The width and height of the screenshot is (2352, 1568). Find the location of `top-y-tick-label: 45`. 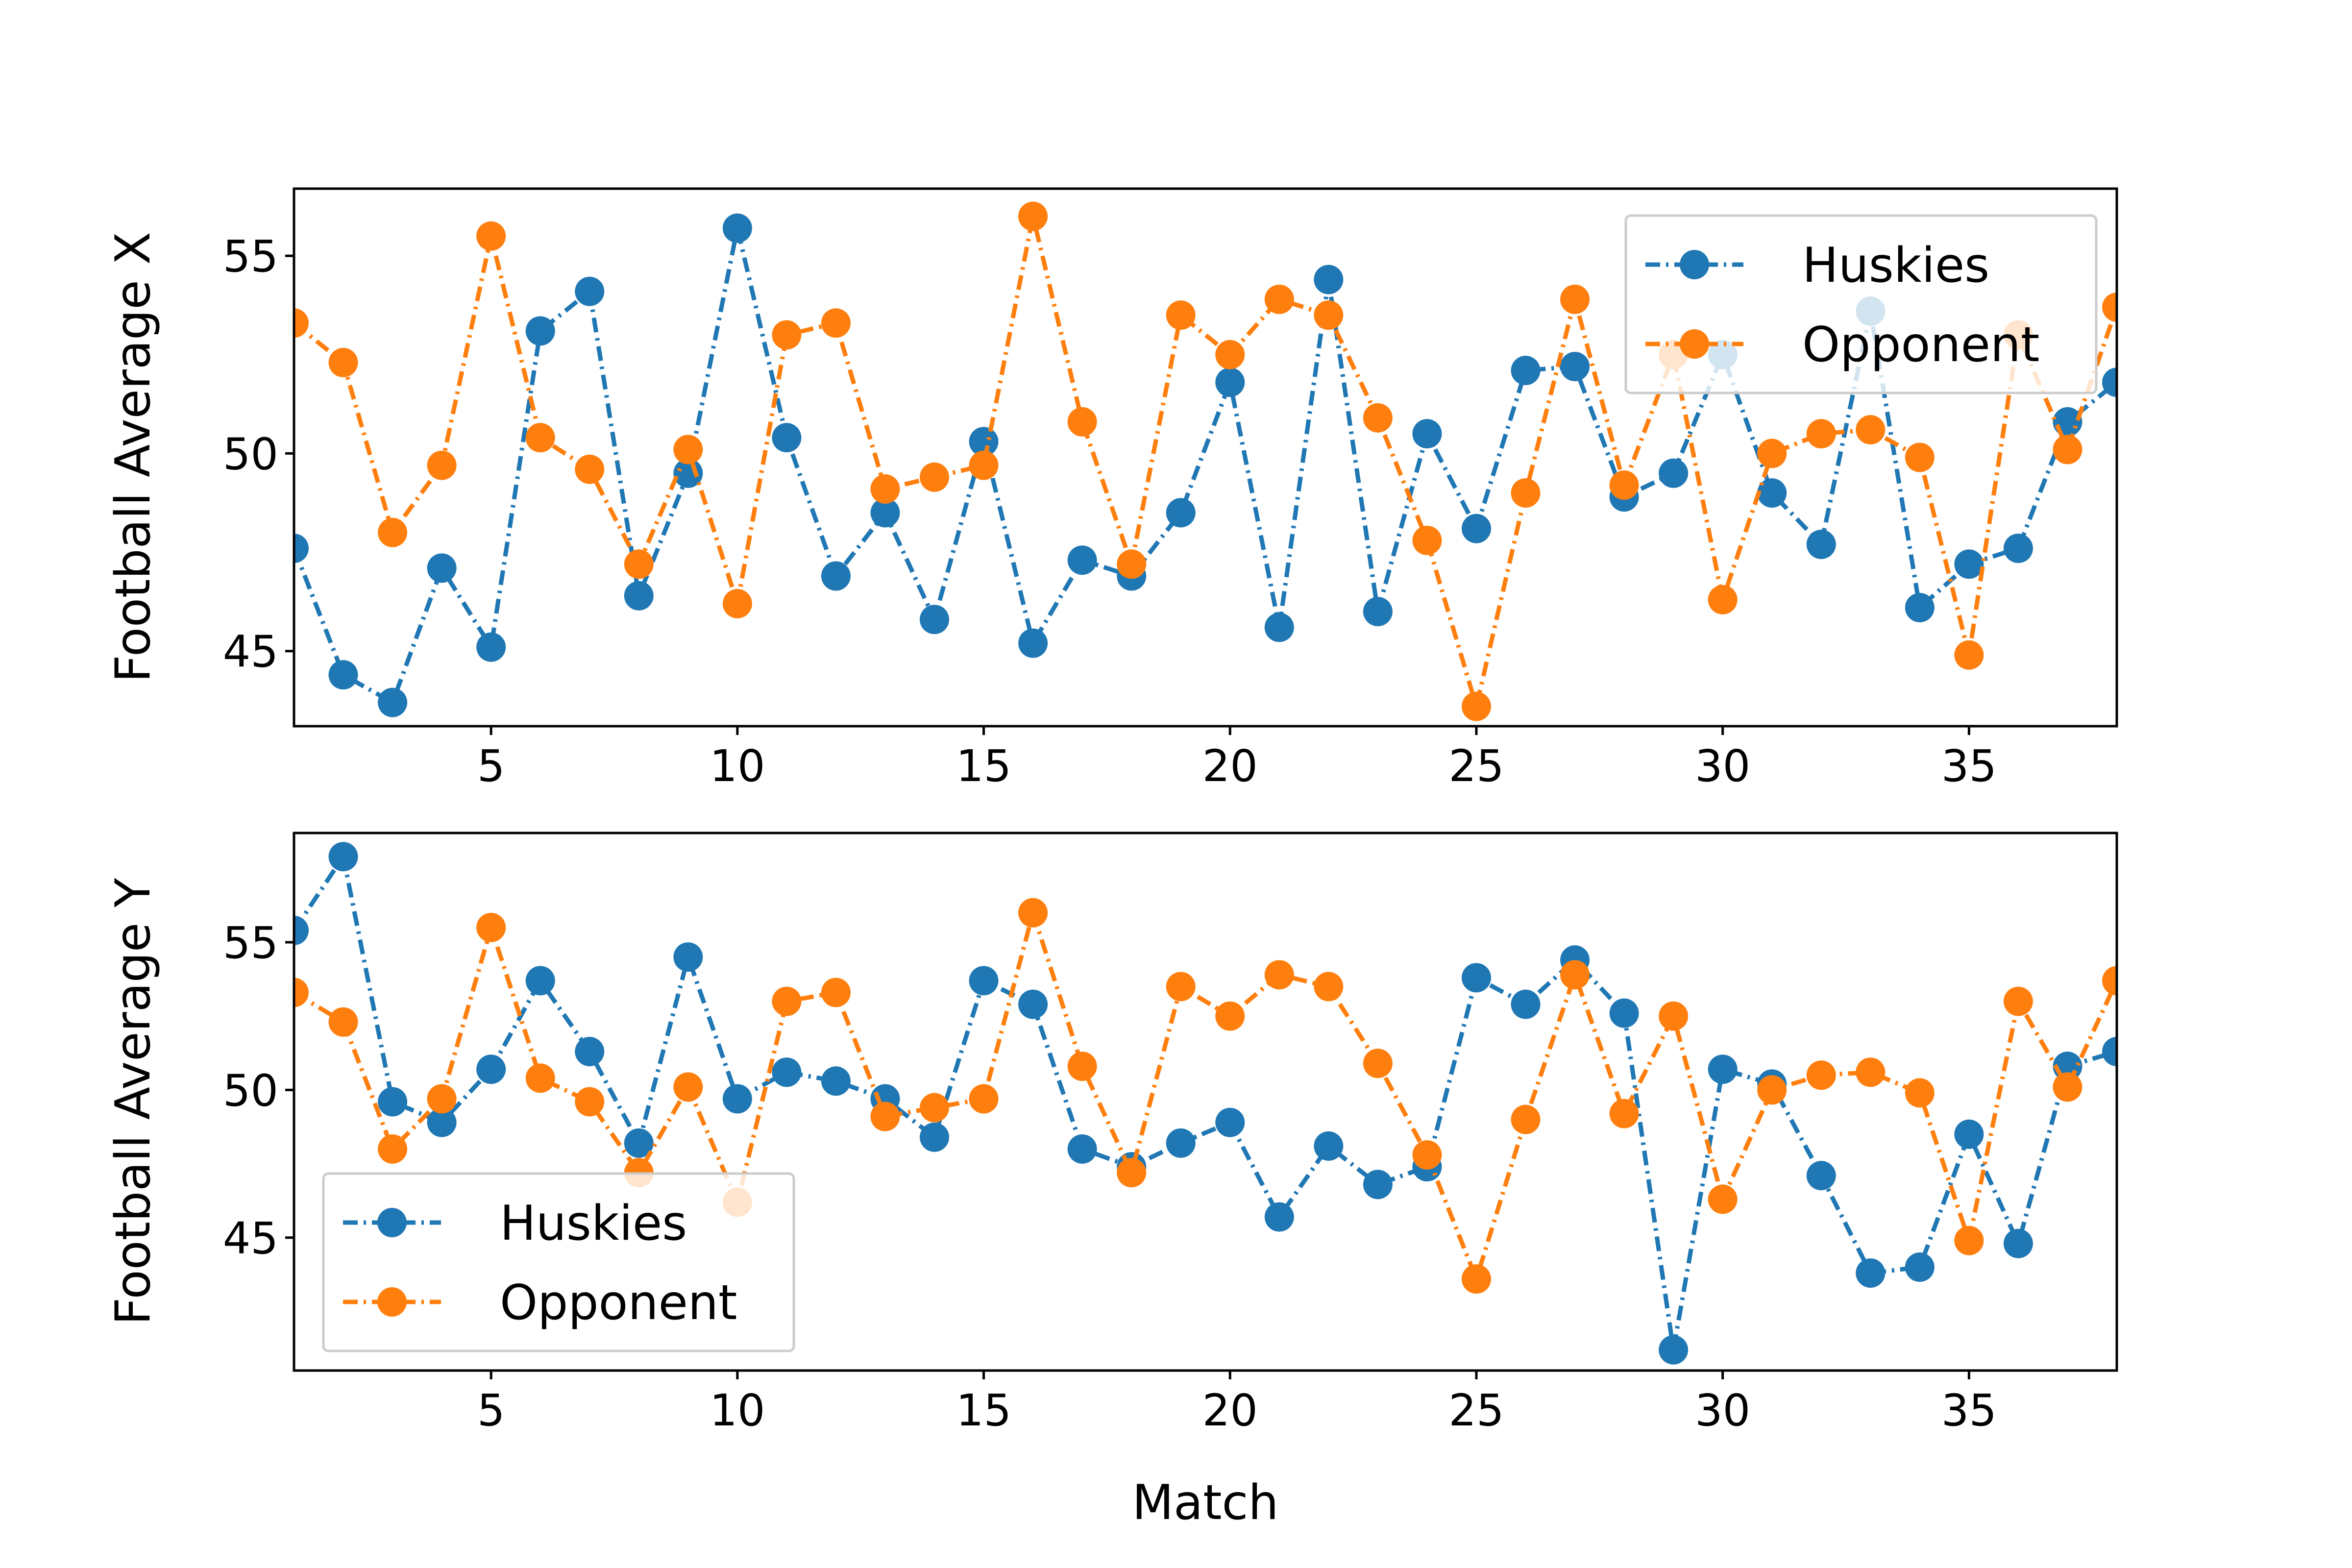

top-y-tick-label: 45 is located at coordinates (250, 651).